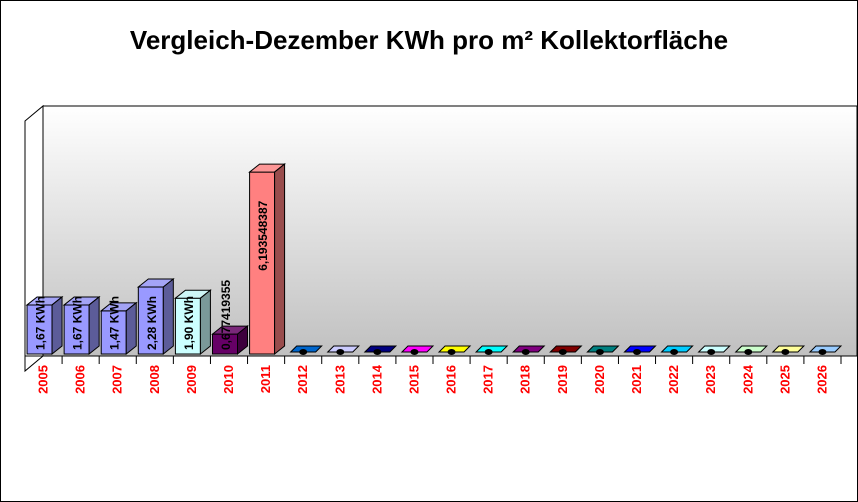 Image resolution: width=858 pixels, height=502 pixels. Describe the element at coordinates (784, 379) in the screenshot. I see `x-tick-label: 2025` at that location.